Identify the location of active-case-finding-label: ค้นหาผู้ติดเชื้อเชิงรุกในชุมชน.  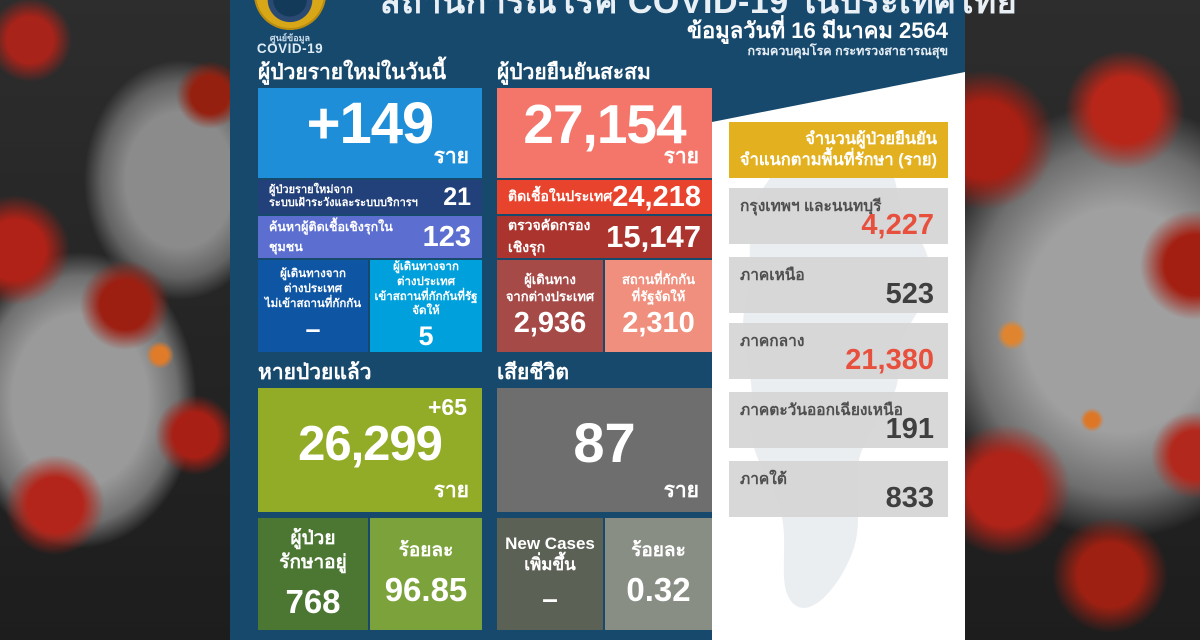
(331, 237).